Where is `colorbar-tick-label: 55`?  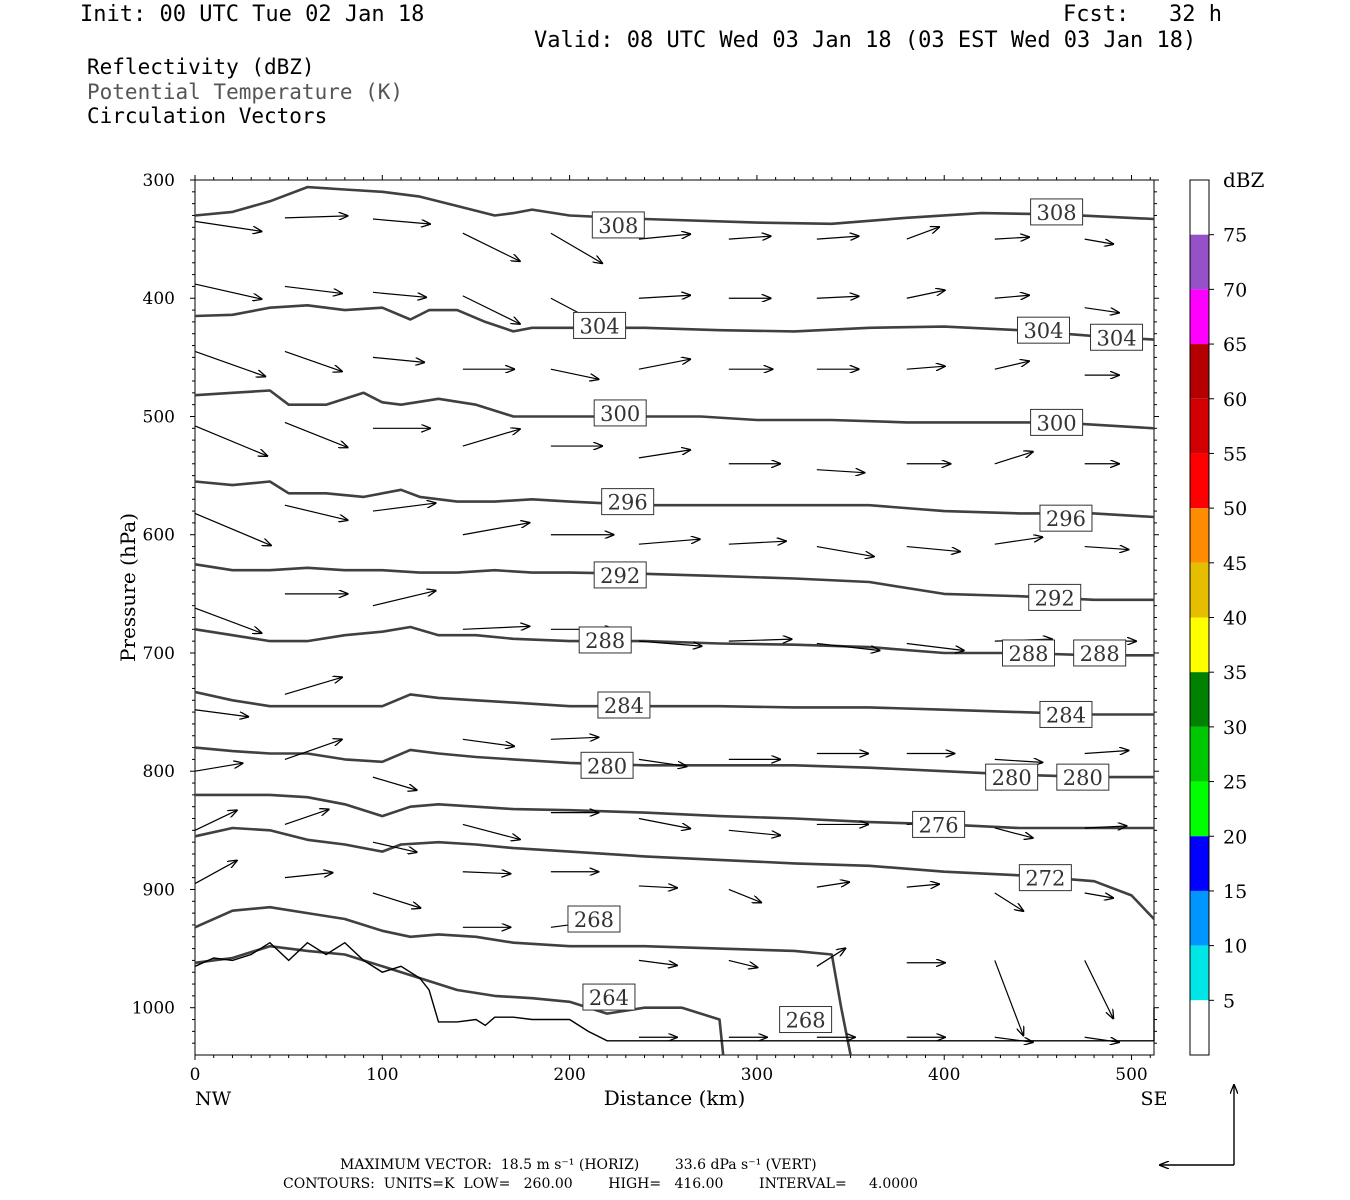
colorbar-tick-label: 55 is located at coordinates (1235, 454).